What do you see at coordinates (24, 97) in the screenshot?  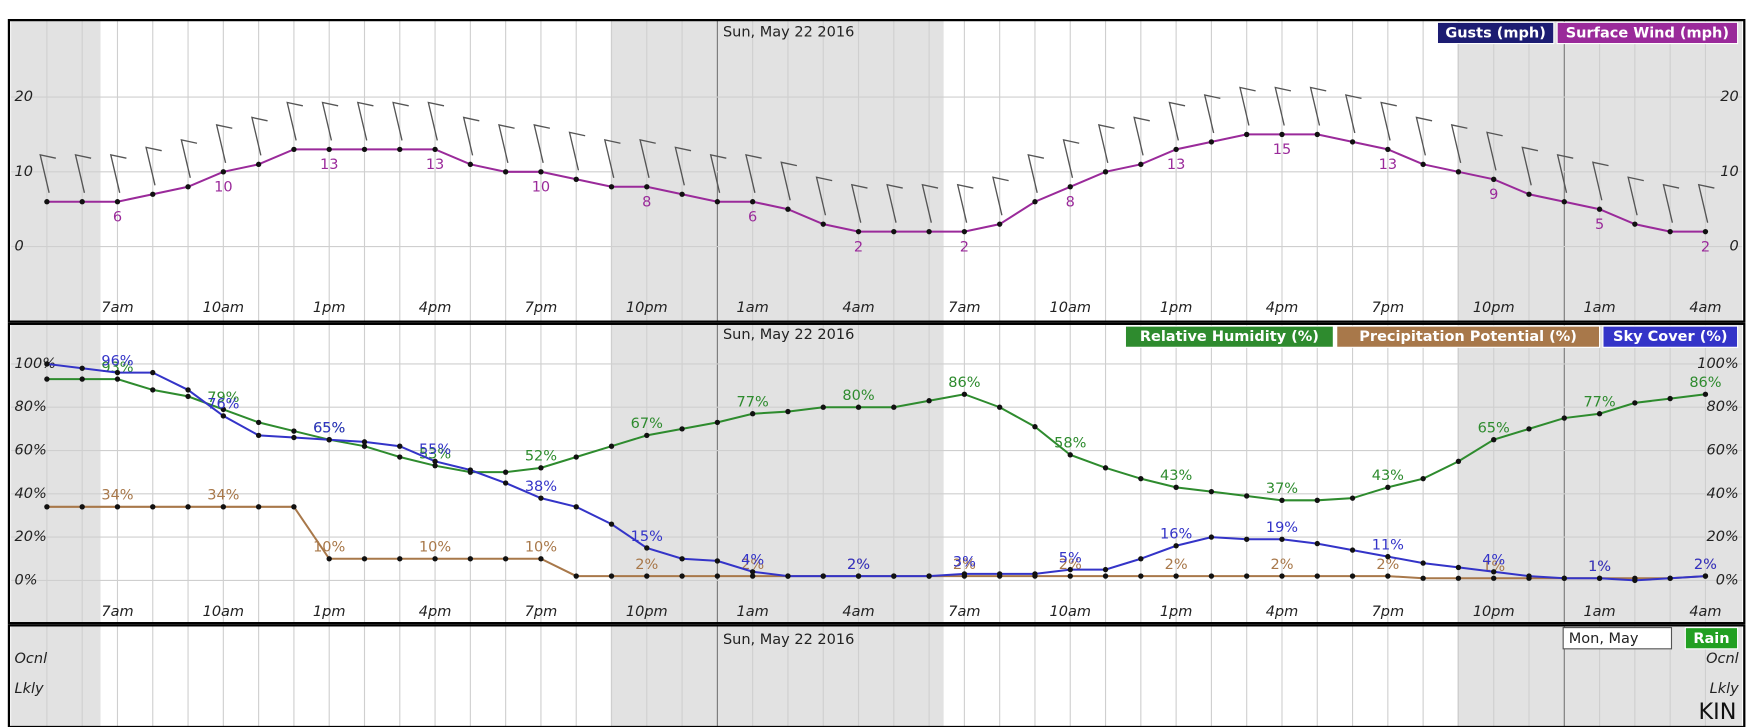 I see `y-tick-label: 20` at bounding box center [24, 97].